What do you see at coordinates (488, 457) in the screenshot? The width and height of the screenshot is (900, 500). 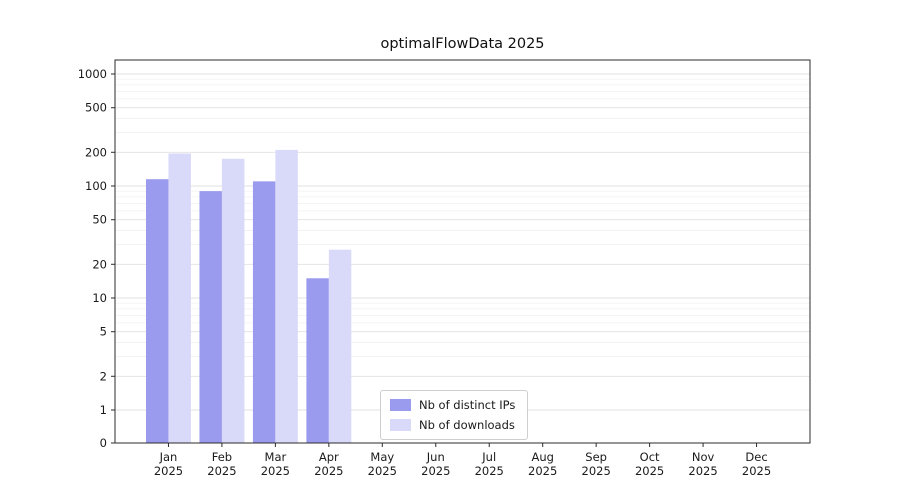 I see `x-tick-label-month: Jul` at bounding box center [488, 457].